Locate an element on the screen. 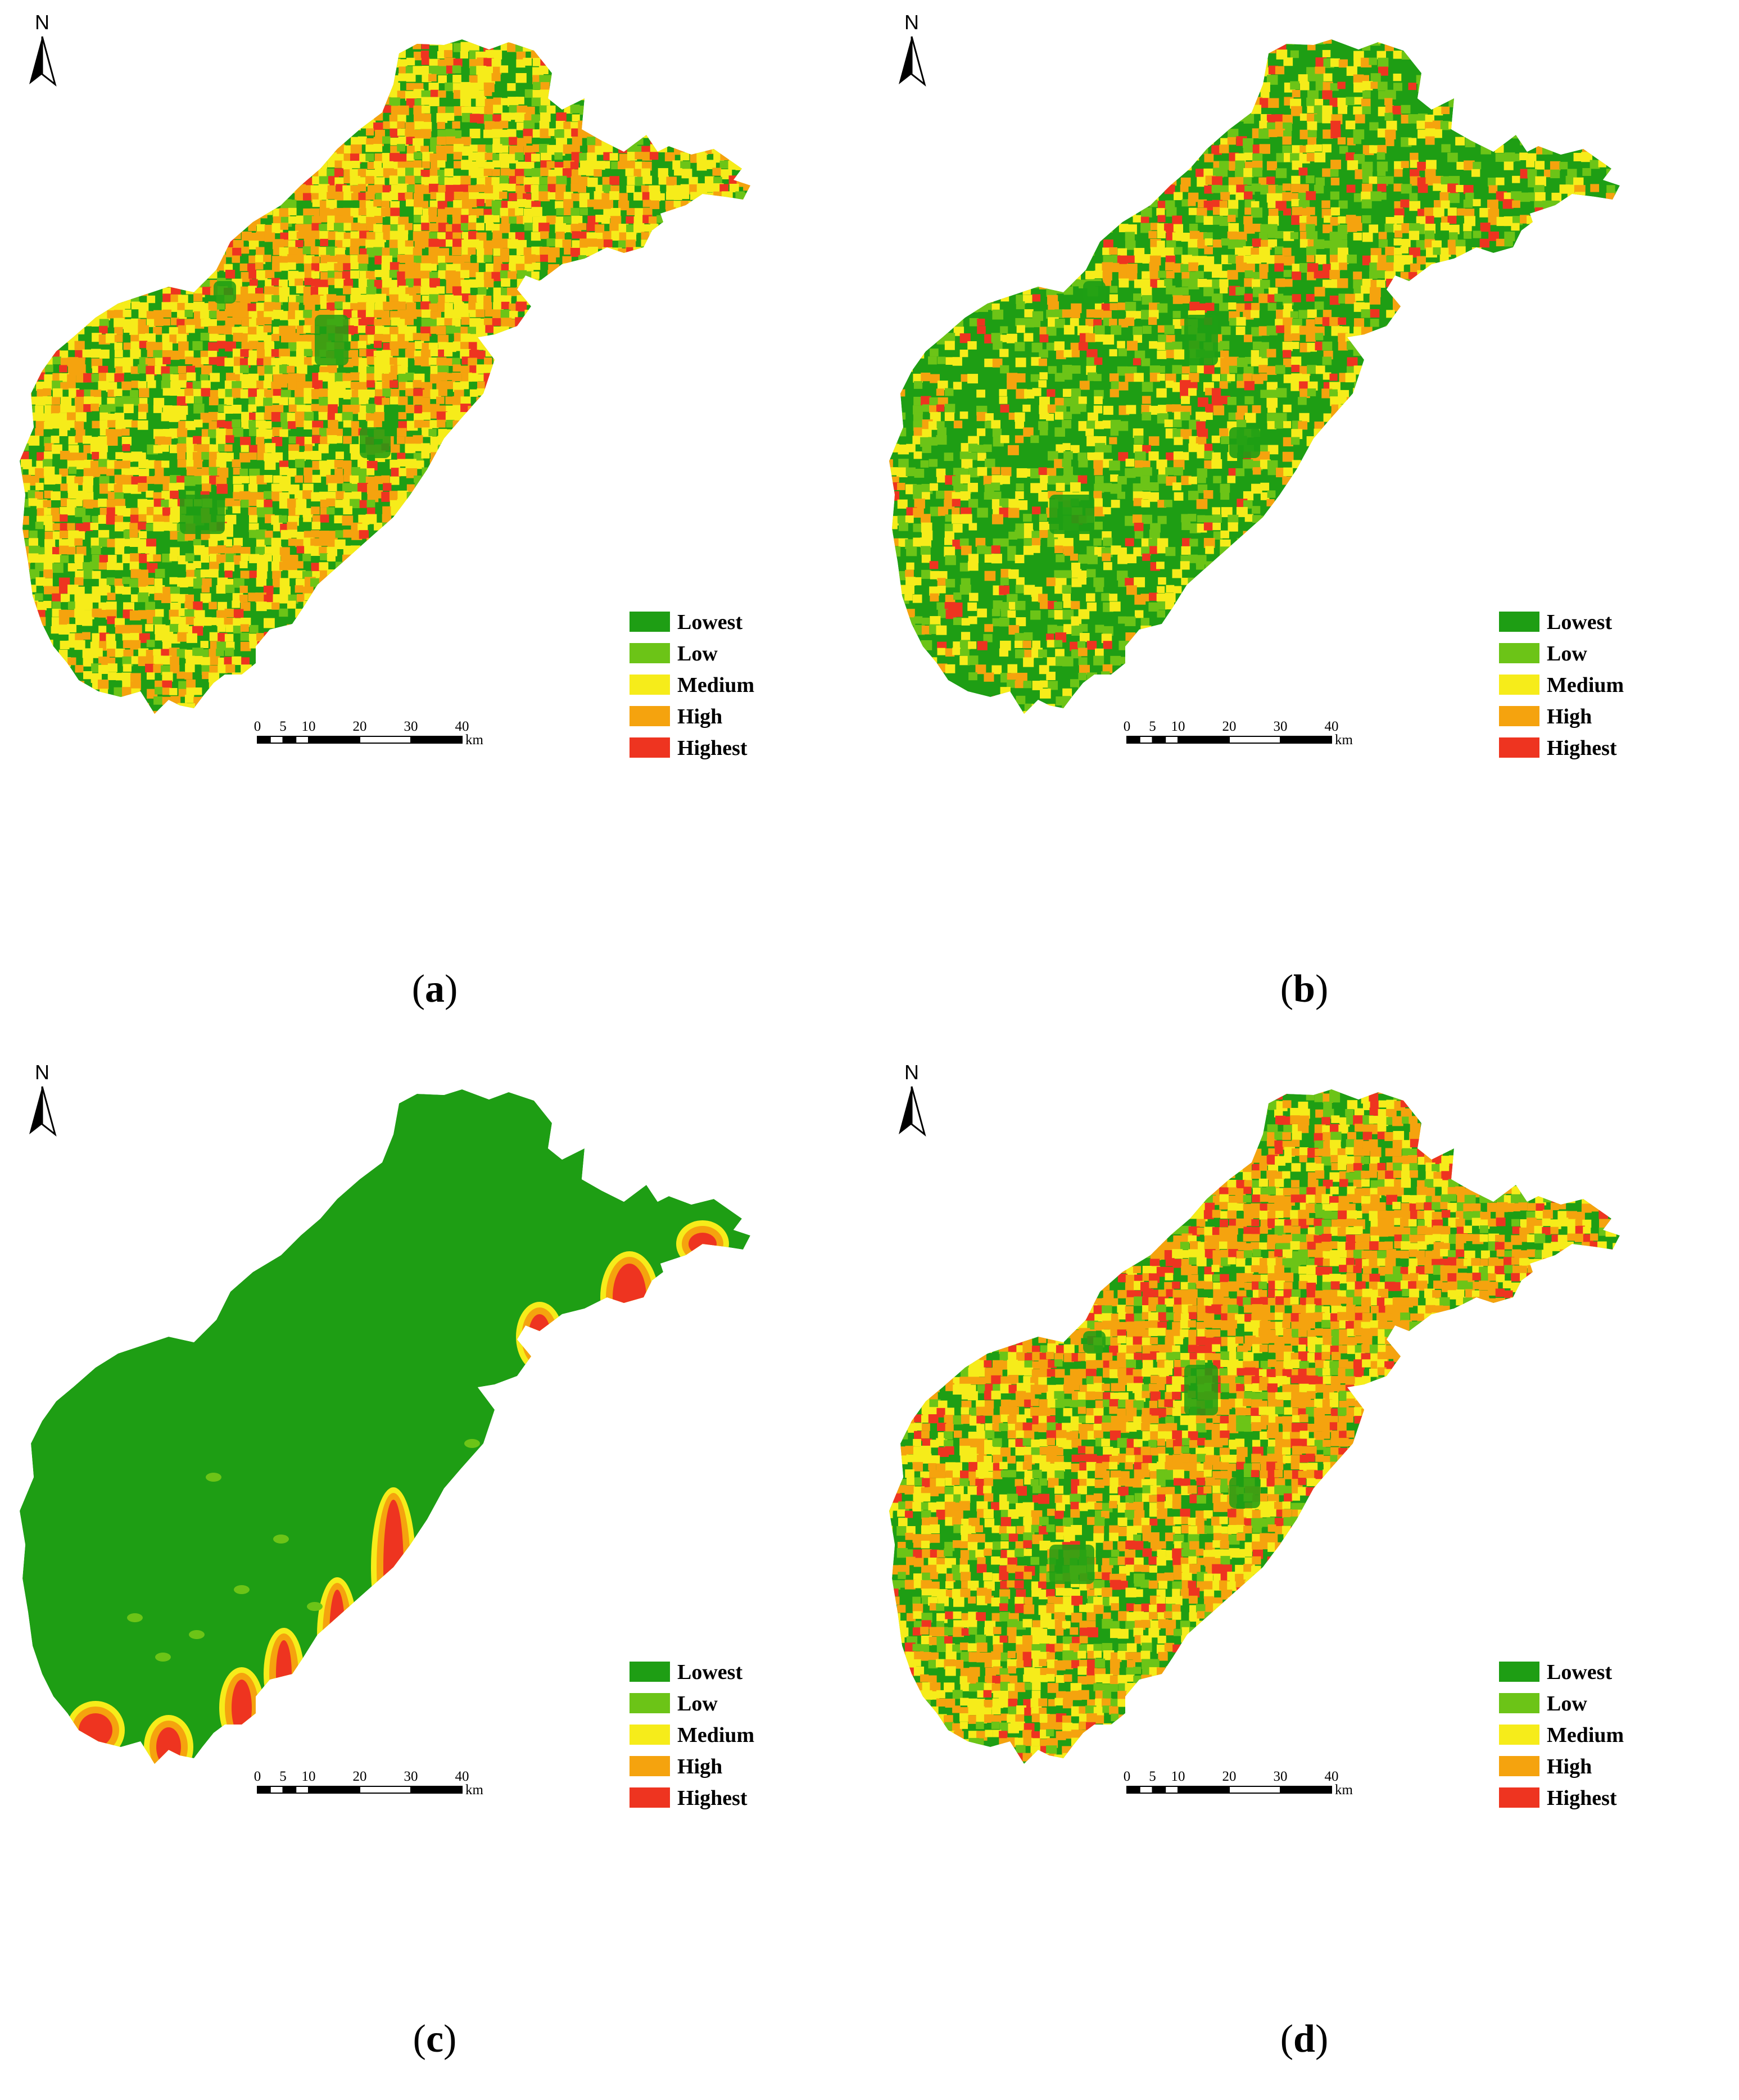  panel-label: a is located at coordinates (435, 989).